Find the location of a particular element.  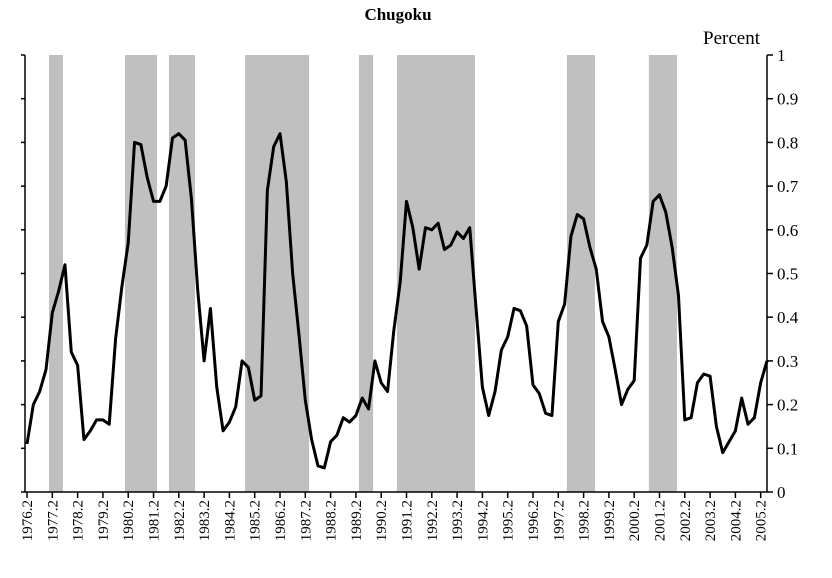

y-tick-label: 0.3 is located at coordinates (787, 361).